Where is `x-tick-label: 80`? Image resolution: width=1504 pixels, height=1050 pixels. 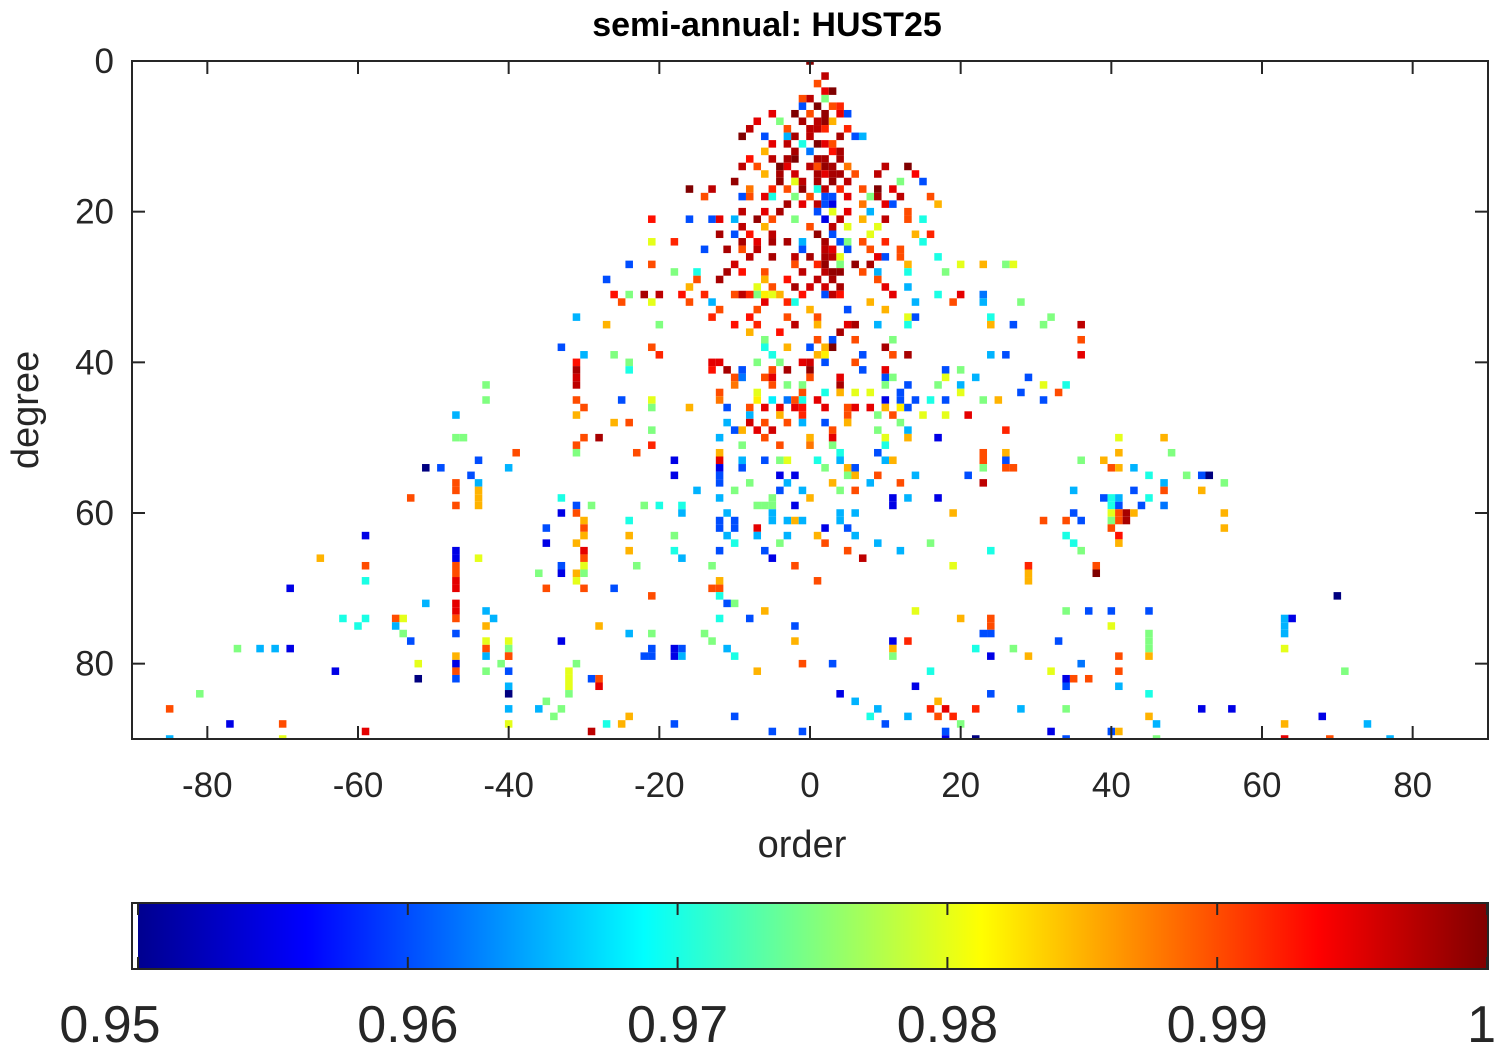 x-tick-label: 80 is located at coordinates (1412, 785).